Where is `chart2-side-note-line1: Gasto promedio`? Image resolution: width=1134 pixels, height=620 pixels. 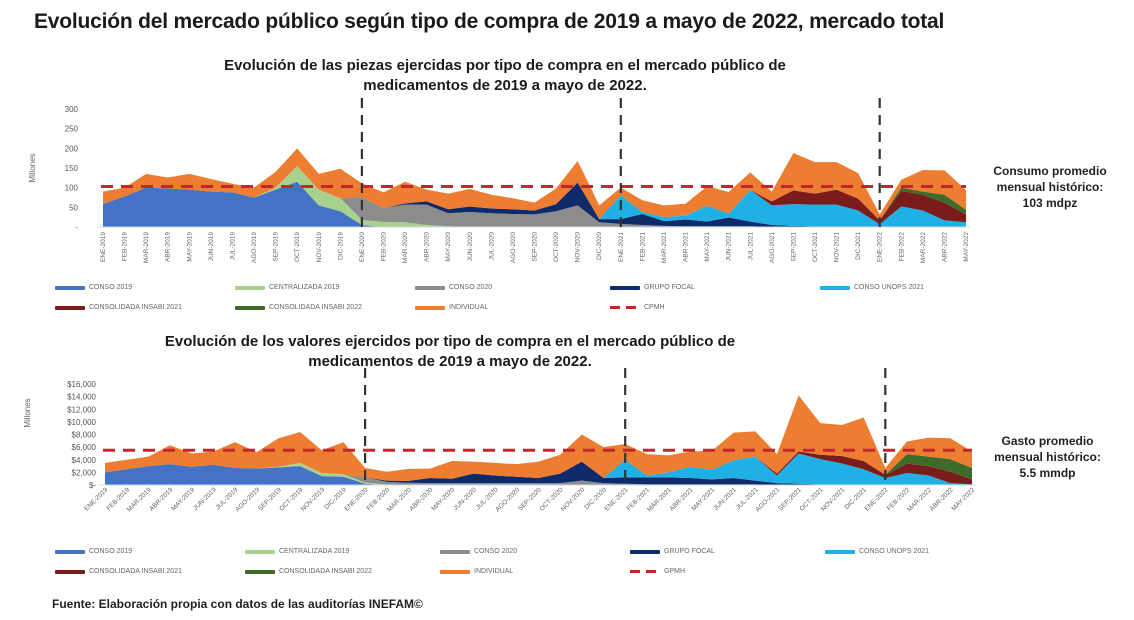
chart2-side-note-line1: Gasto promedio is located at coordinates (1047, 441).